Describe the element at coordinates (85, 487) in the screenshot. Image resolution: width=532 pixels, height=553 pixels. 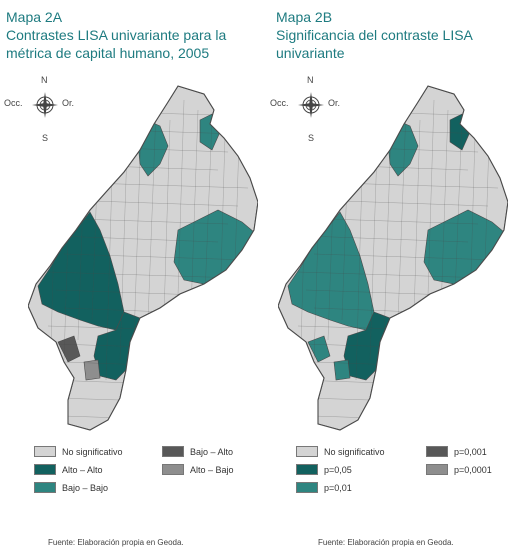
I see `legend-label: Bajo – Bajo` at that location.